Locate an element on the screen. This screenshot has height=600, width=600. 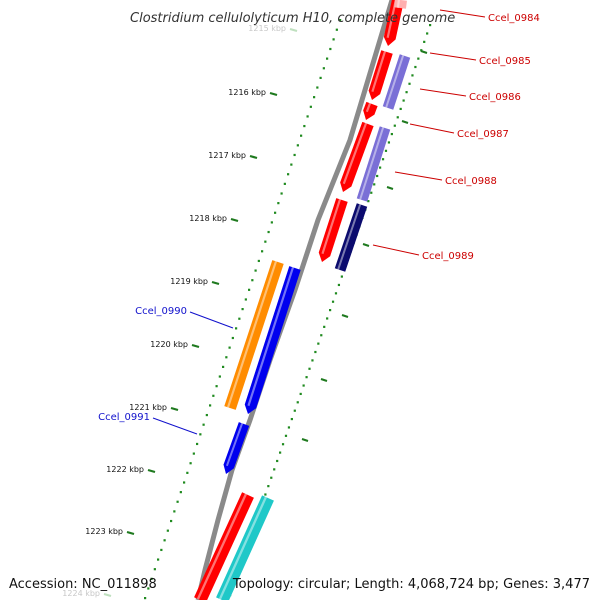
gene-ccel-0985-body is located at coordinates (380, 75).